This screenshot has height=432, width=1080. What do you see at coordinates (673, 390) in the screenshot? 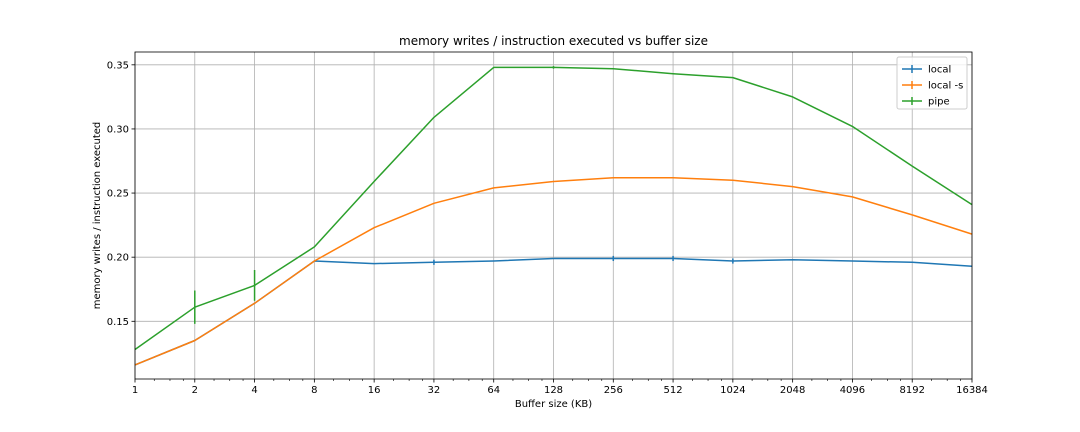
I see `x-tick-label: 512` at bounding box center [673, 390].